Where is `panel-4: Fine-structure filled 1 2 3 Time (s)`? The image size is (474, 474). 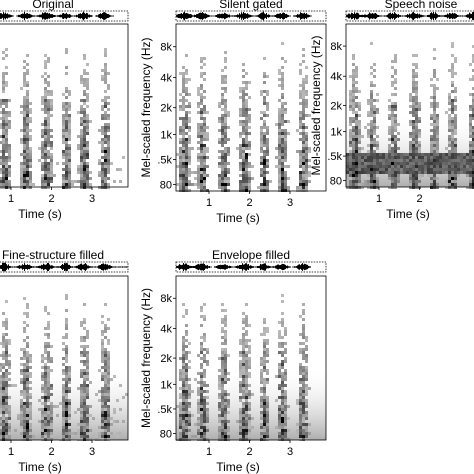
panel-4: Fine-structure filled 1 2 3 Time (s) is located at coordinates (64, 361).